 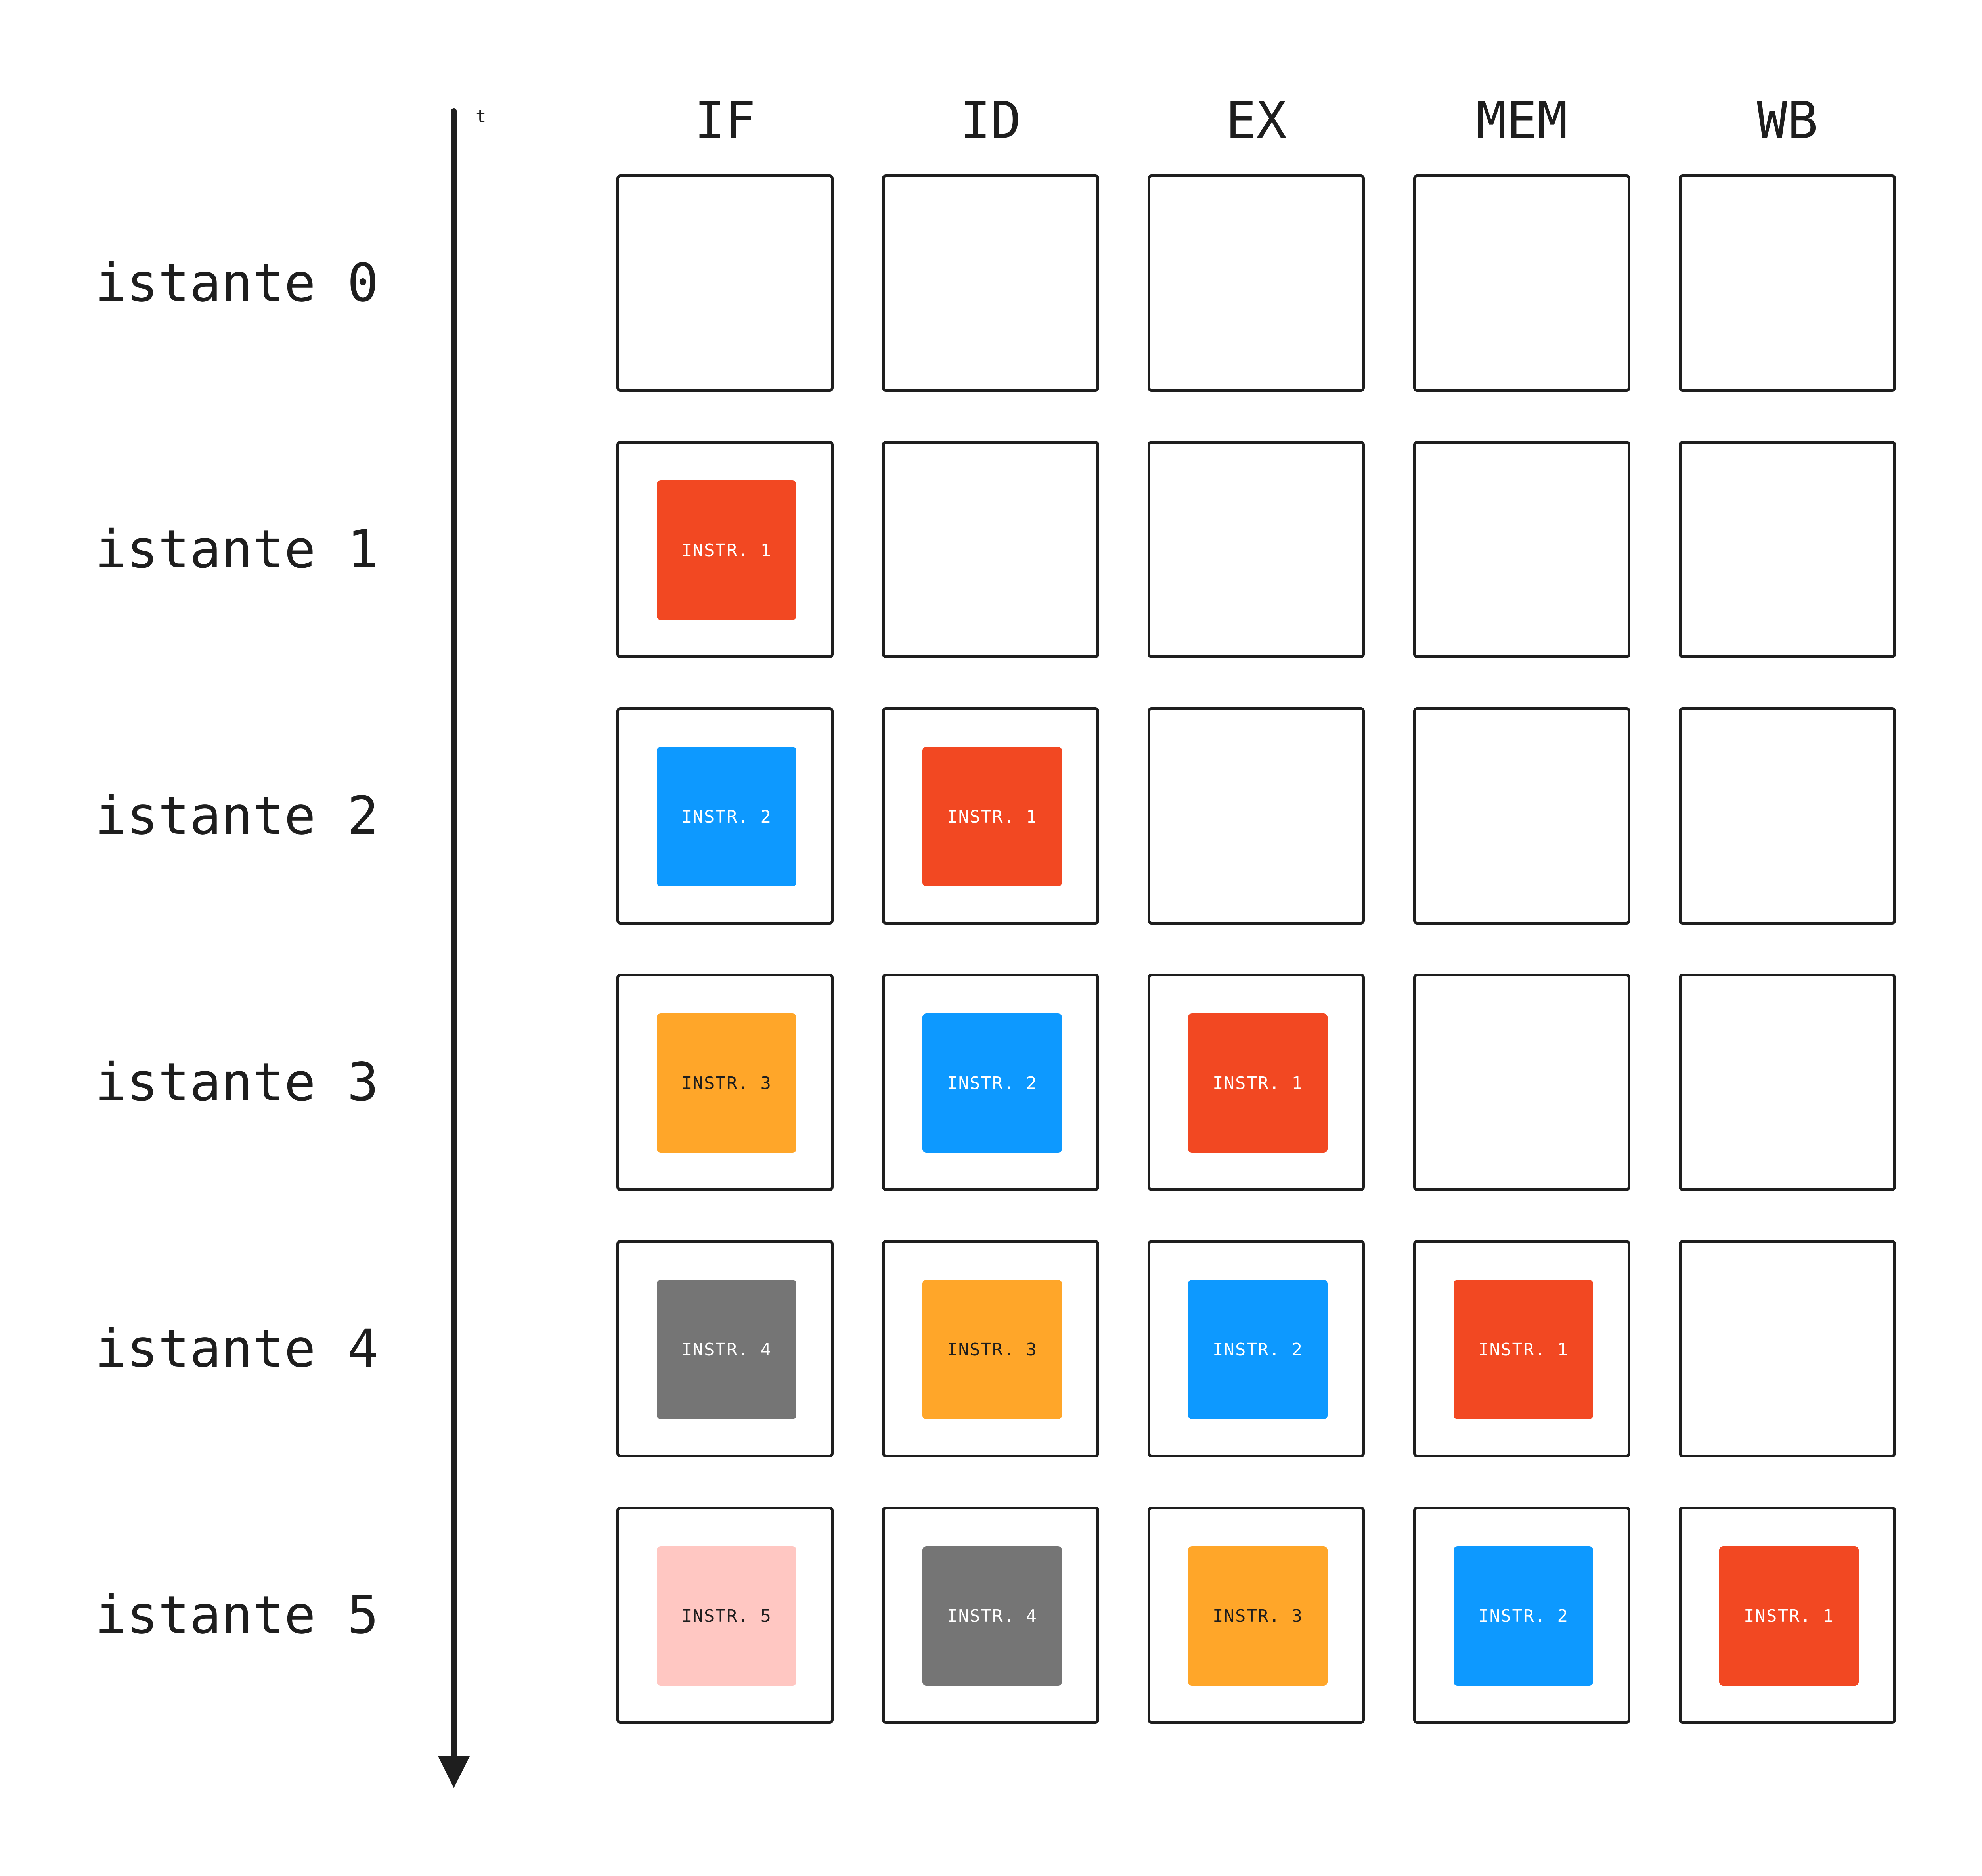 What do you see at coordinates (1256, 121) in the screenshot?
I see `stage-header-ex: EX` at bounding box center [1256, 121].